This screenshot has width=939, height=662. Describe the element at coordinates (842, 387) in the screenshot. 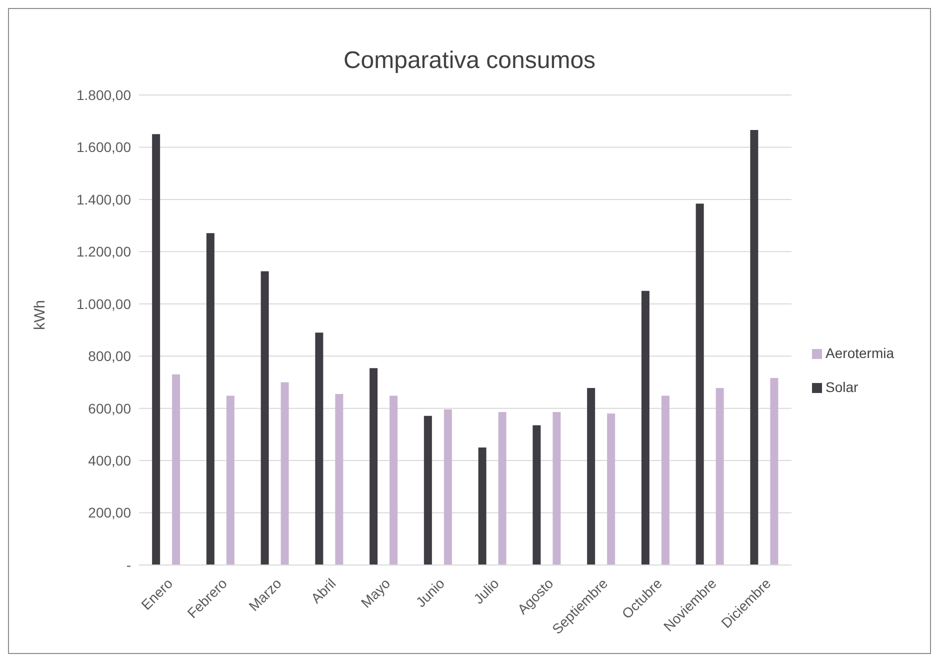

I see `legend-label: Solar` at that location.